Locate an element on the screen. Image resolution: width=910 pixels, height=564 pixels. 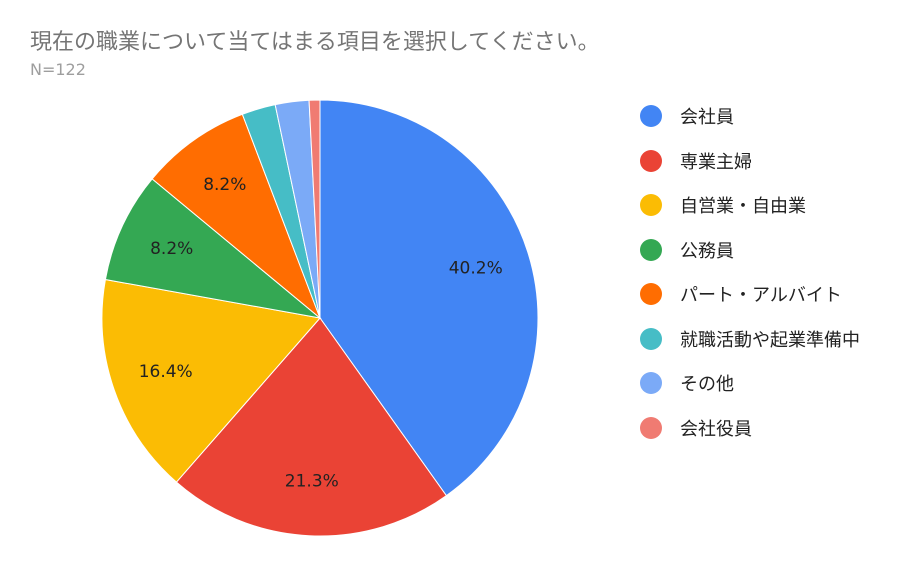
legend-item-3: 公務員 is located at coordinates (750, 250).